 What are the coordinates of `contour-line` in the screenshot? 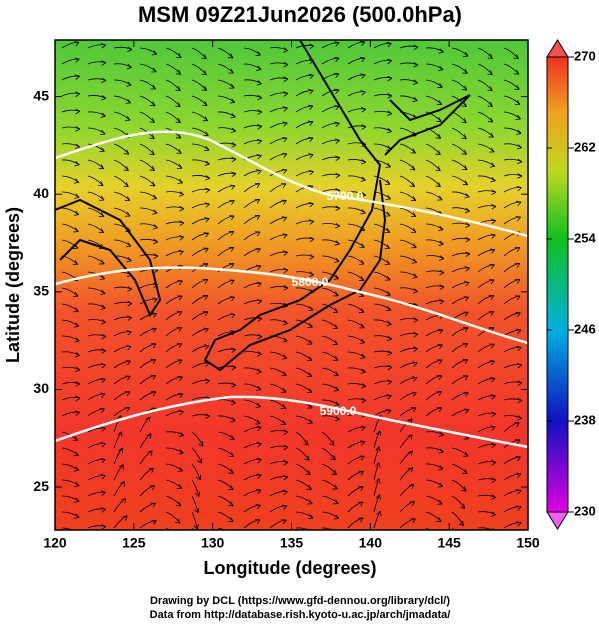 It's located at (291, 184).